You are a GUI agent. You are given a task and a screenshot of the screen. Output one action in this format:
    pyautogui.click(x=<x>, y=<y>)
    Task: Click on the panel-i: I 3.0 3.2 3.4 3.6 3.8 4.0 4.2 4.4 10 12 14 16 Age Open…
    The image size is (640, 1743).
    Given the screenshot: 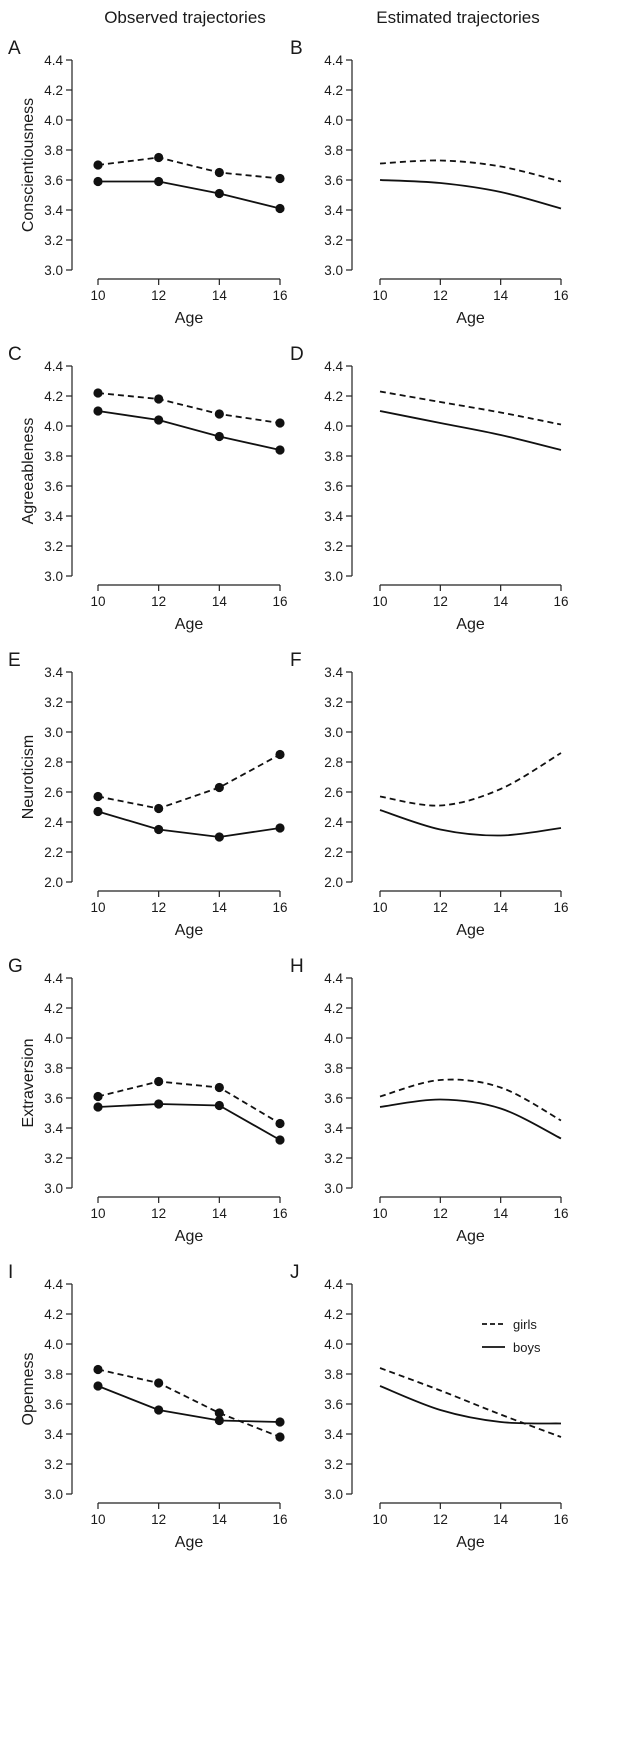 What is the action you would take?
    pyautogui.click(x=148, y=1406)
    